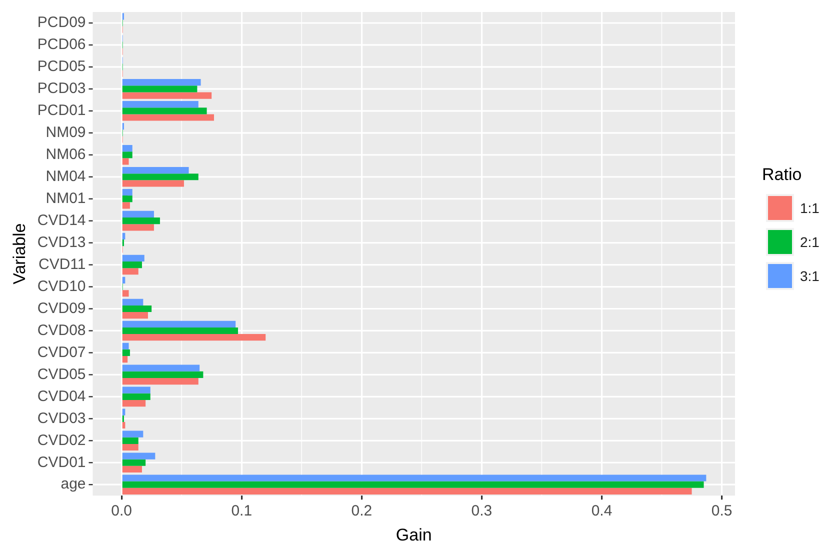  Describe the element at coordinates (66, 155) in the screenshot. I see `y-tick-label: NM06` at that location.